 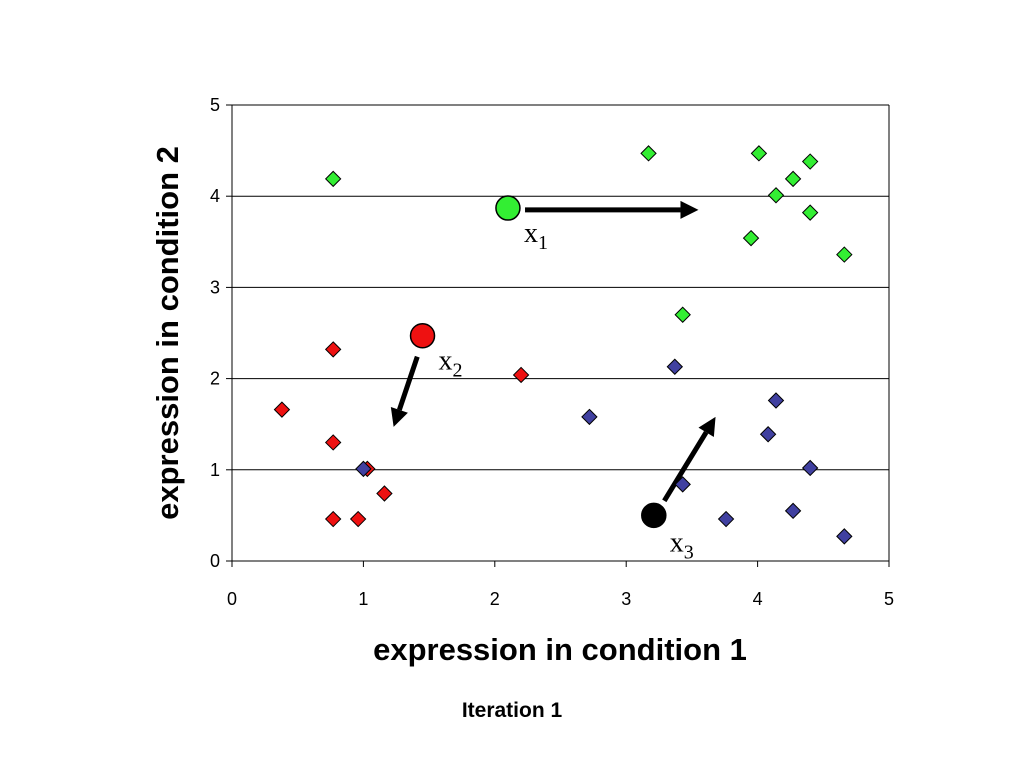 What do you see at coordinates (232, 599) in the screenshot?
I see `x-tick-label: 0` at bounding box center [232, 599].